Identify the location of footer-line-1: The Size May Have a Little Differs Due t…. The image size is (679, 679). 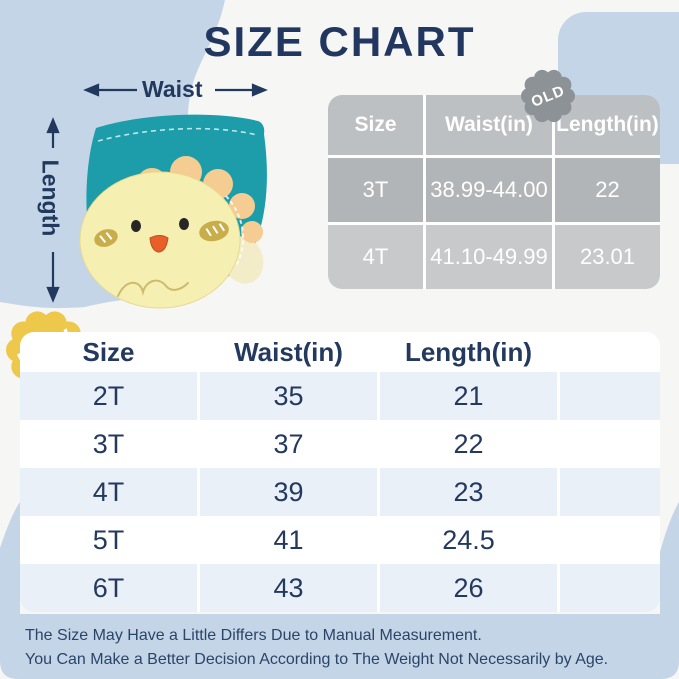
(253, 635).